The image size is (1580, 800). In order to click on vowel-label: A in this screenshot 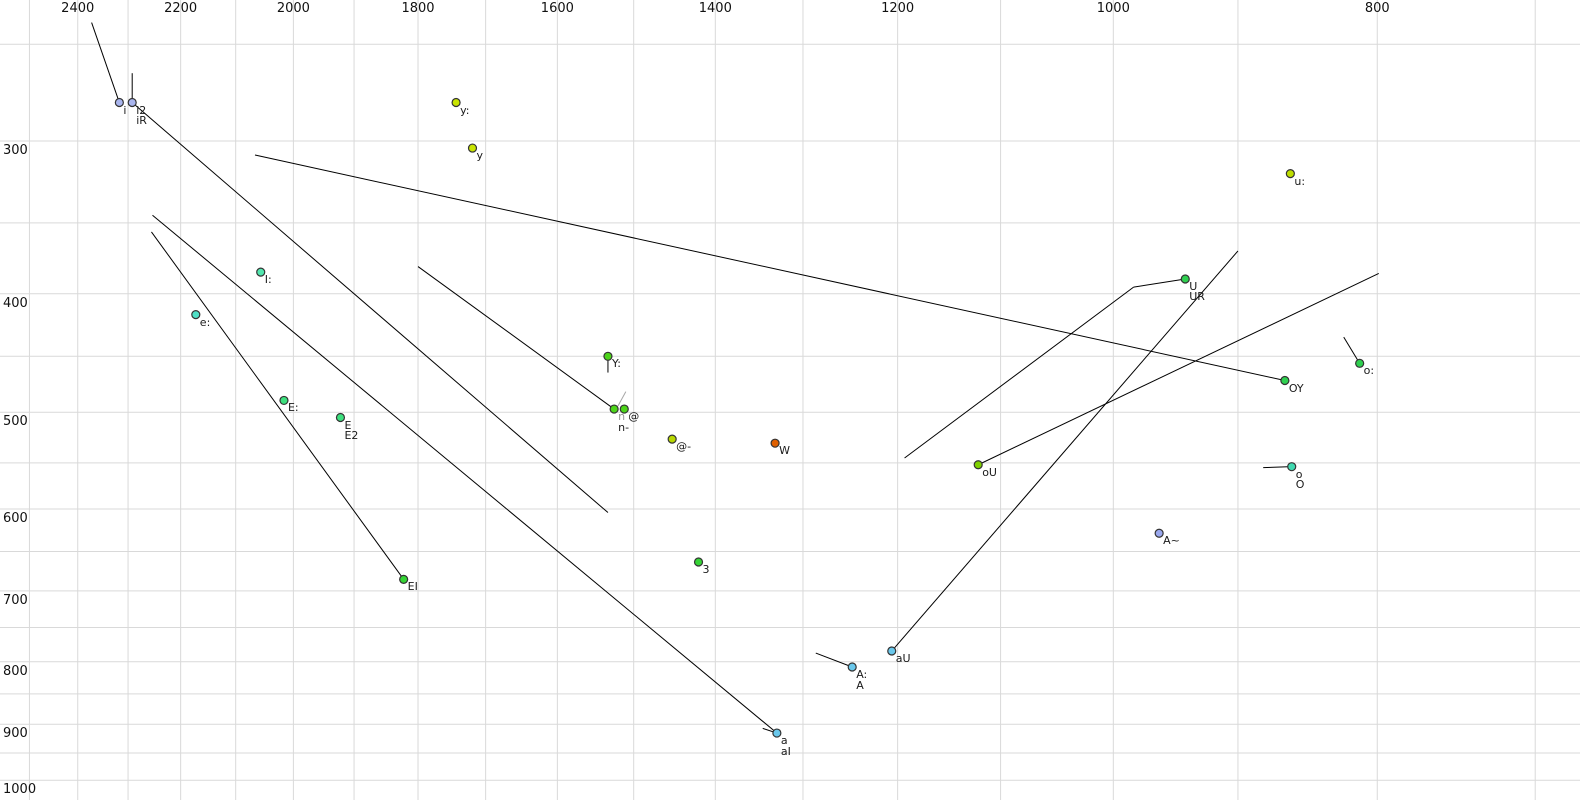, I will do `click(862, 679)`.